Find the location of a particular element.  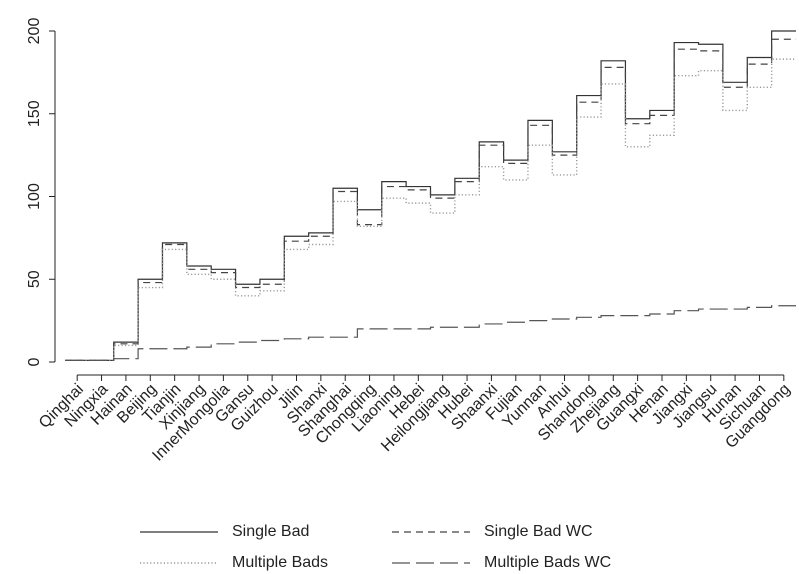

y-tick-label: 150 is located at coordinates (34, 113).